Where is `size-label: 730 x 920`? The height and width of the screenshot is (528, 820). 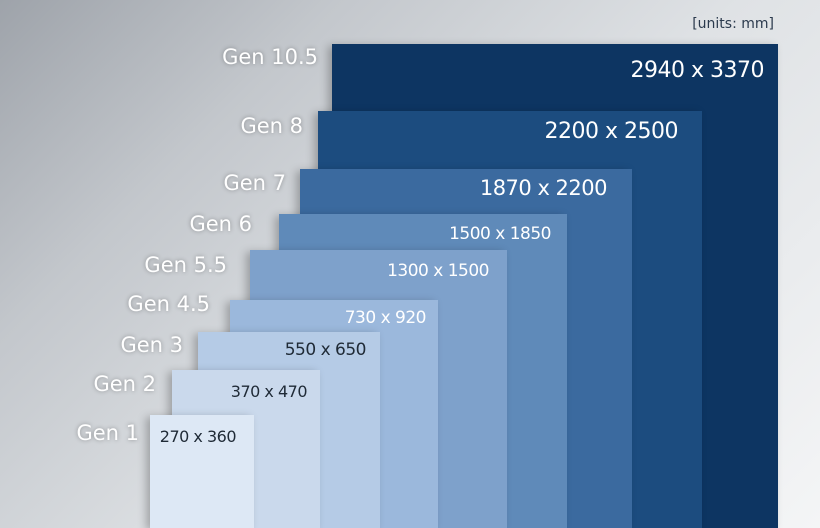 size-label: 730 x 920 is located at coordinates (385, 318).